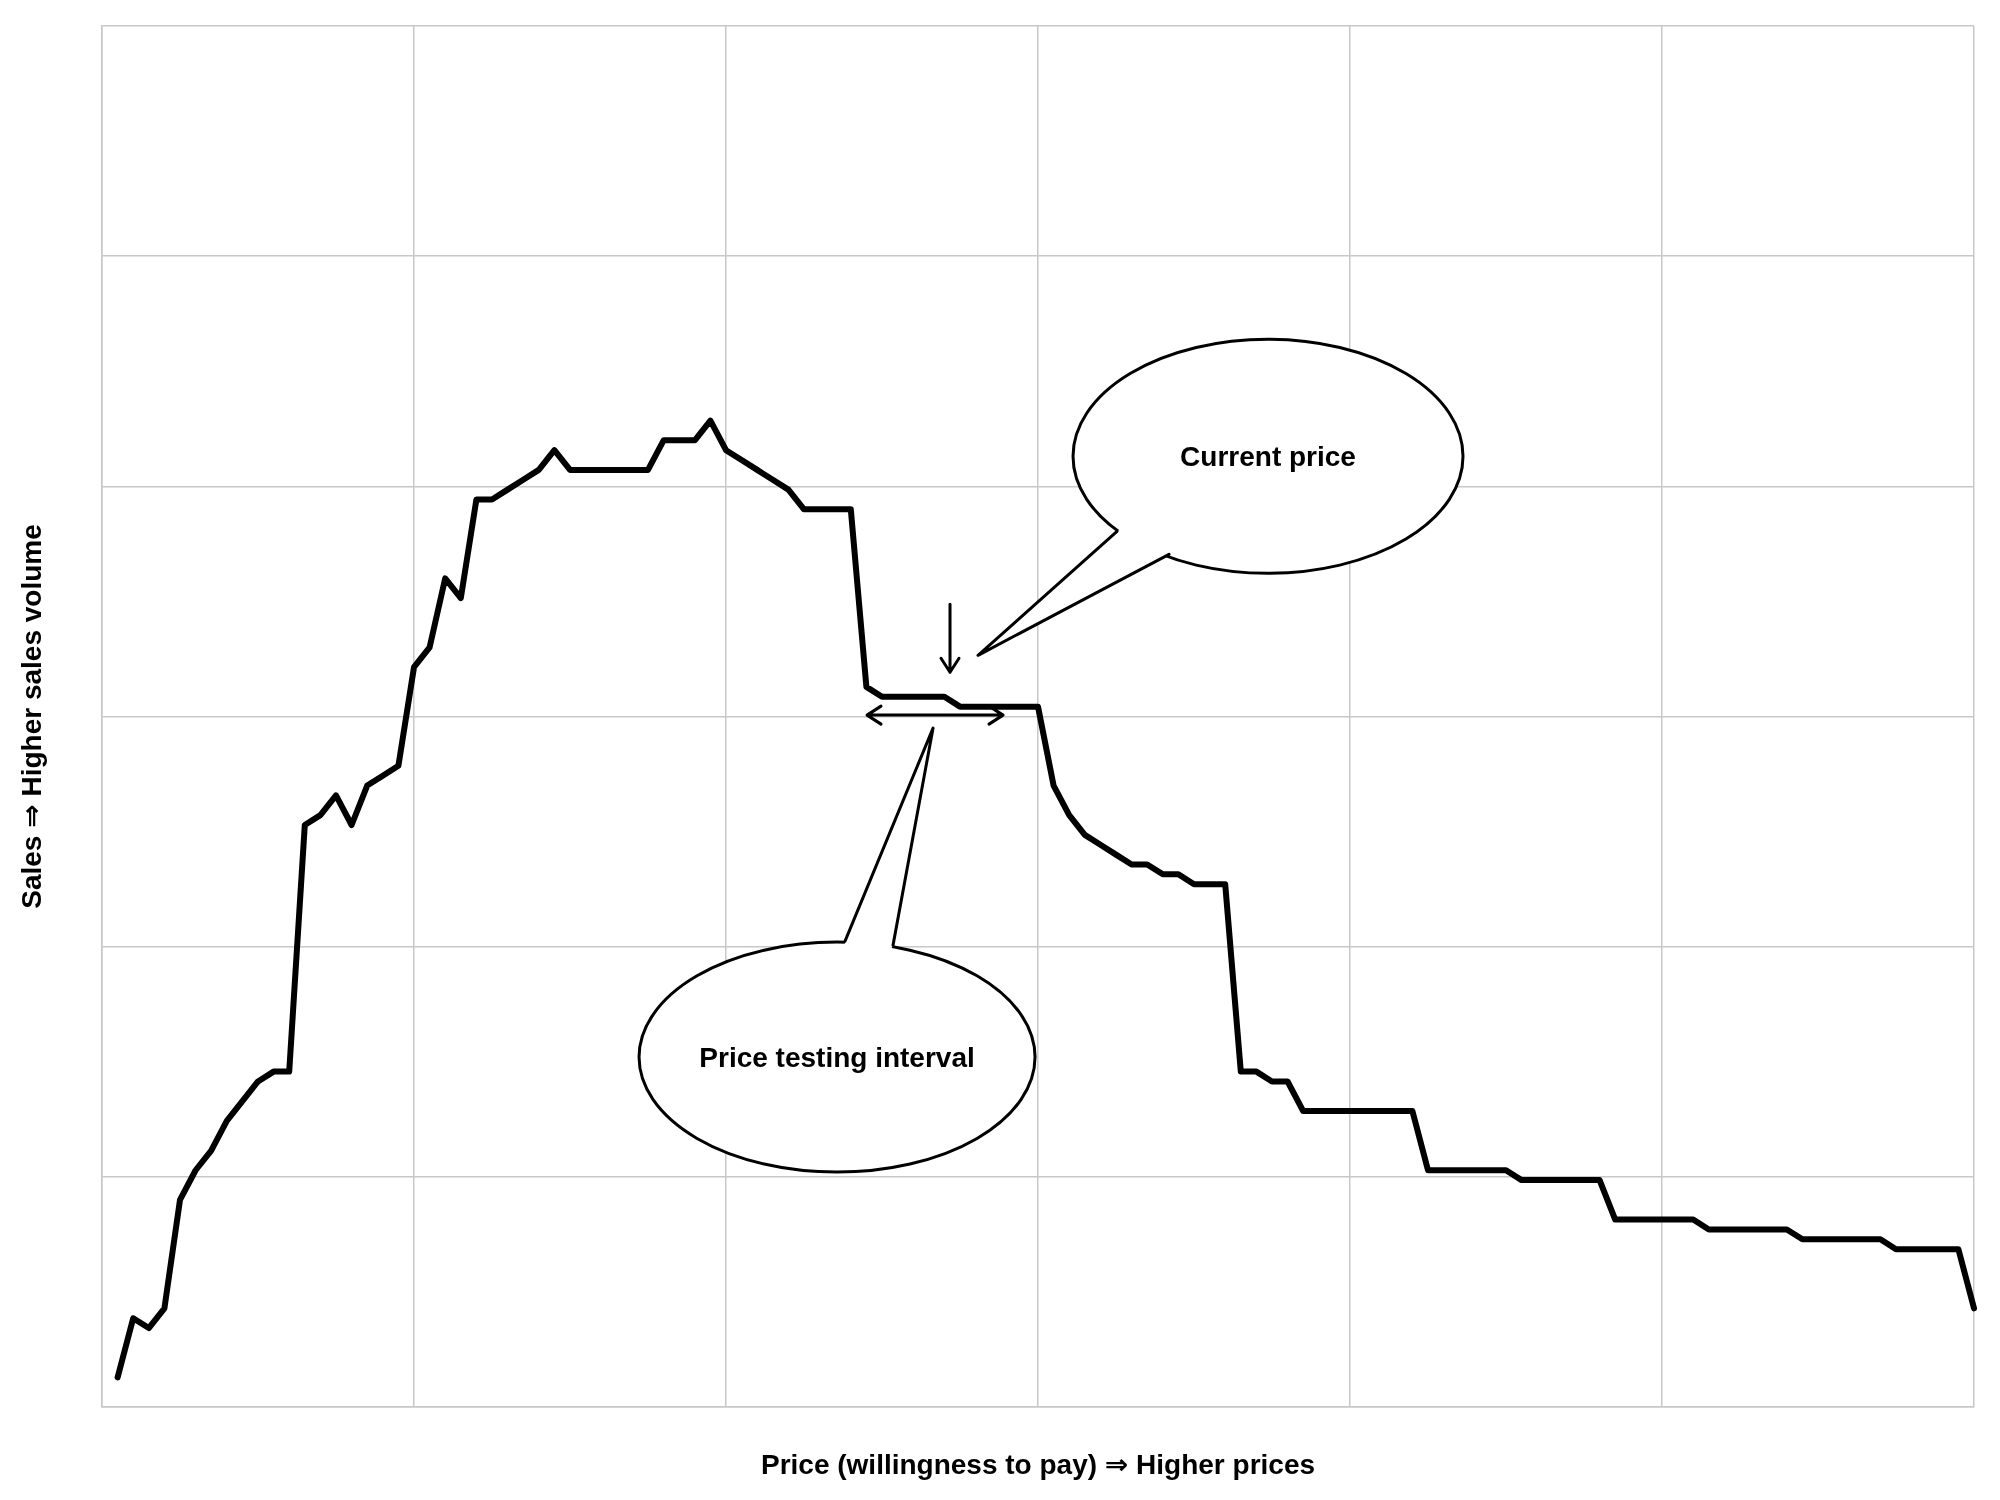  Describe the element at coordinates (1038, 1464) in the screenshot. I see `x-axis-title: Price (willingness to pay) ⇒ Higher prices` at that location.